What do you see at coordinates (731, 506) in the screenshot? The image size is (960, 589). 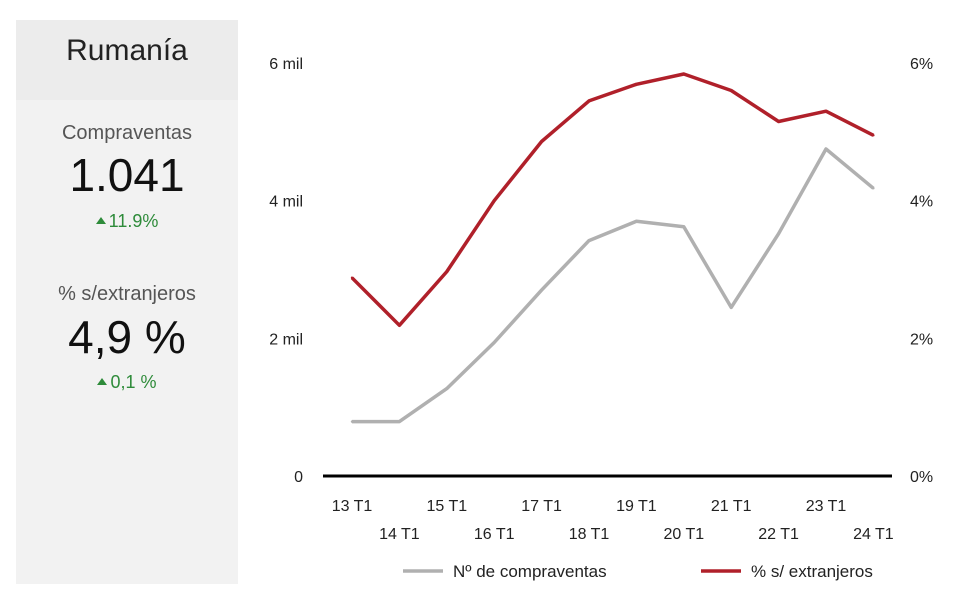 I see `x-tick-label: 21 T1` at bounding box center [731, 506].